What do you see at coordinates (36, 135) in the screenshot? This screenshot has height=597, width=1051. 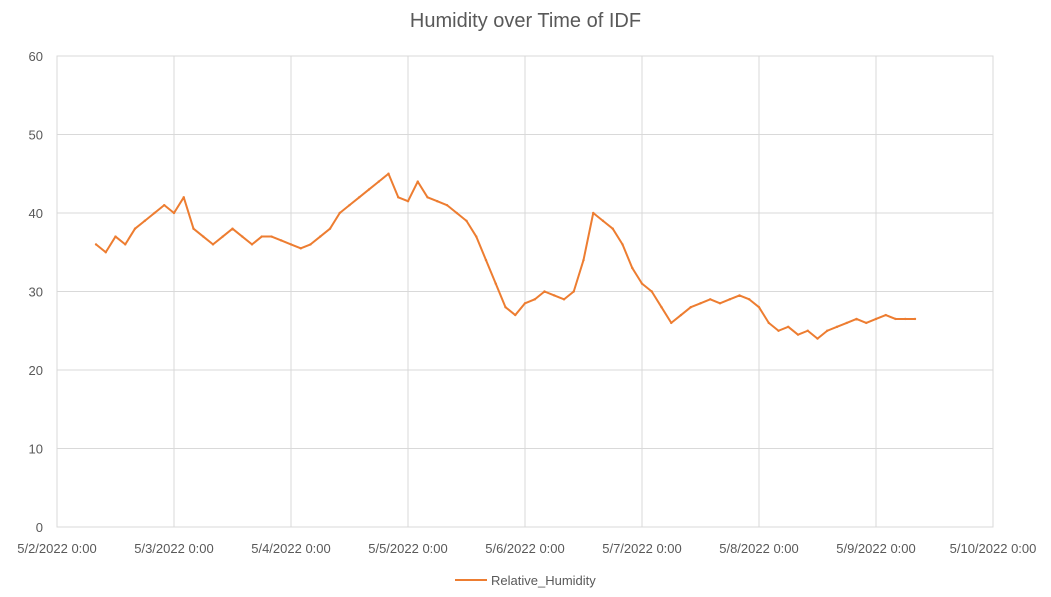 I see `y-tick-label: 50` at bounding box center [36, 135].